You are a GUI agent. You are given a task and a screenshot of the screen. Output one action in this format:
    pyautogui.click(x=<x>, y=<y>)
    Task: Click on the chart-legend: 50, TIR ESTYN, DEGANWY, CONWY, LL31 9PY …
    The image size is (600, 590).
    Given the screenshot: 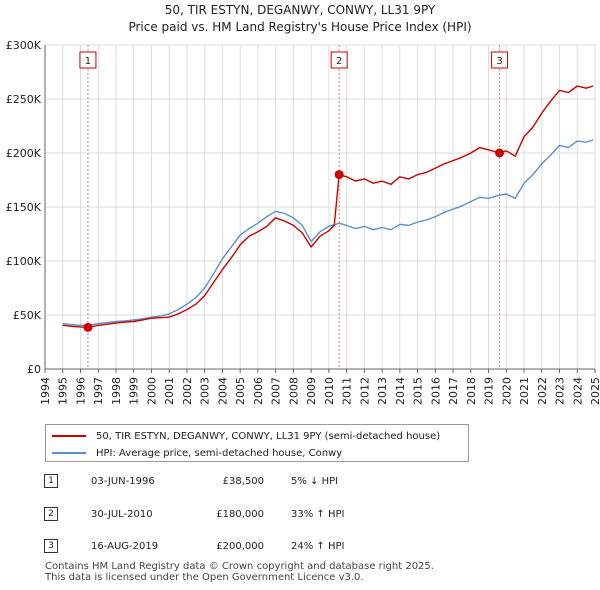 What is the action you would take?
    pyautogui.click(x=257, y=443)
    